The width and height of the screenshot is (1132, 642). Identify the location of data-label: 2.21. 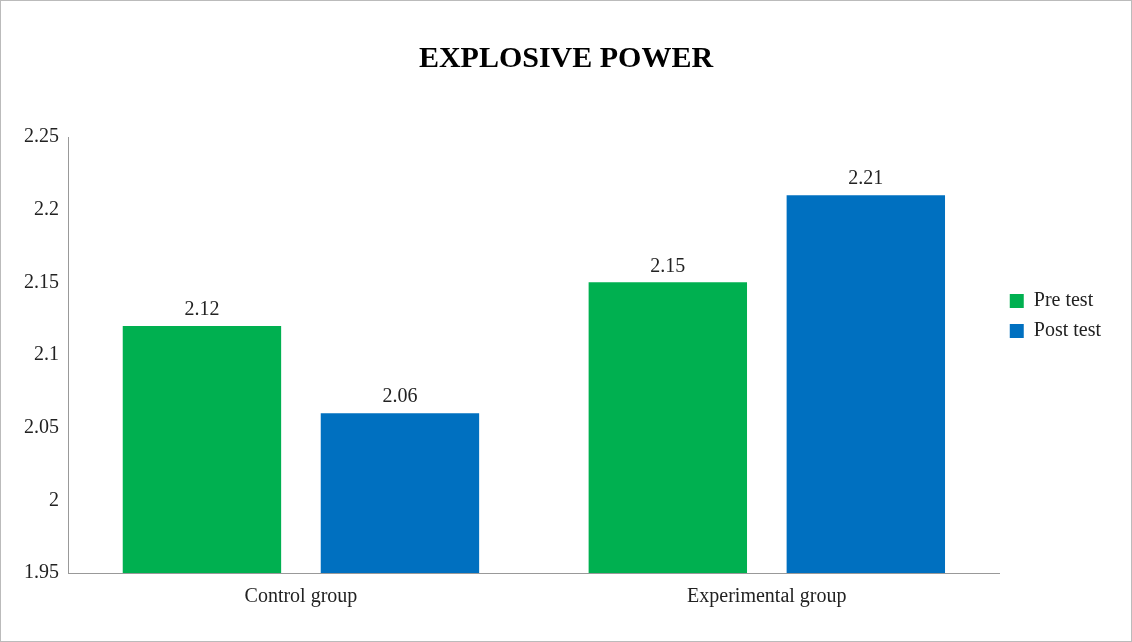
(866, 177).